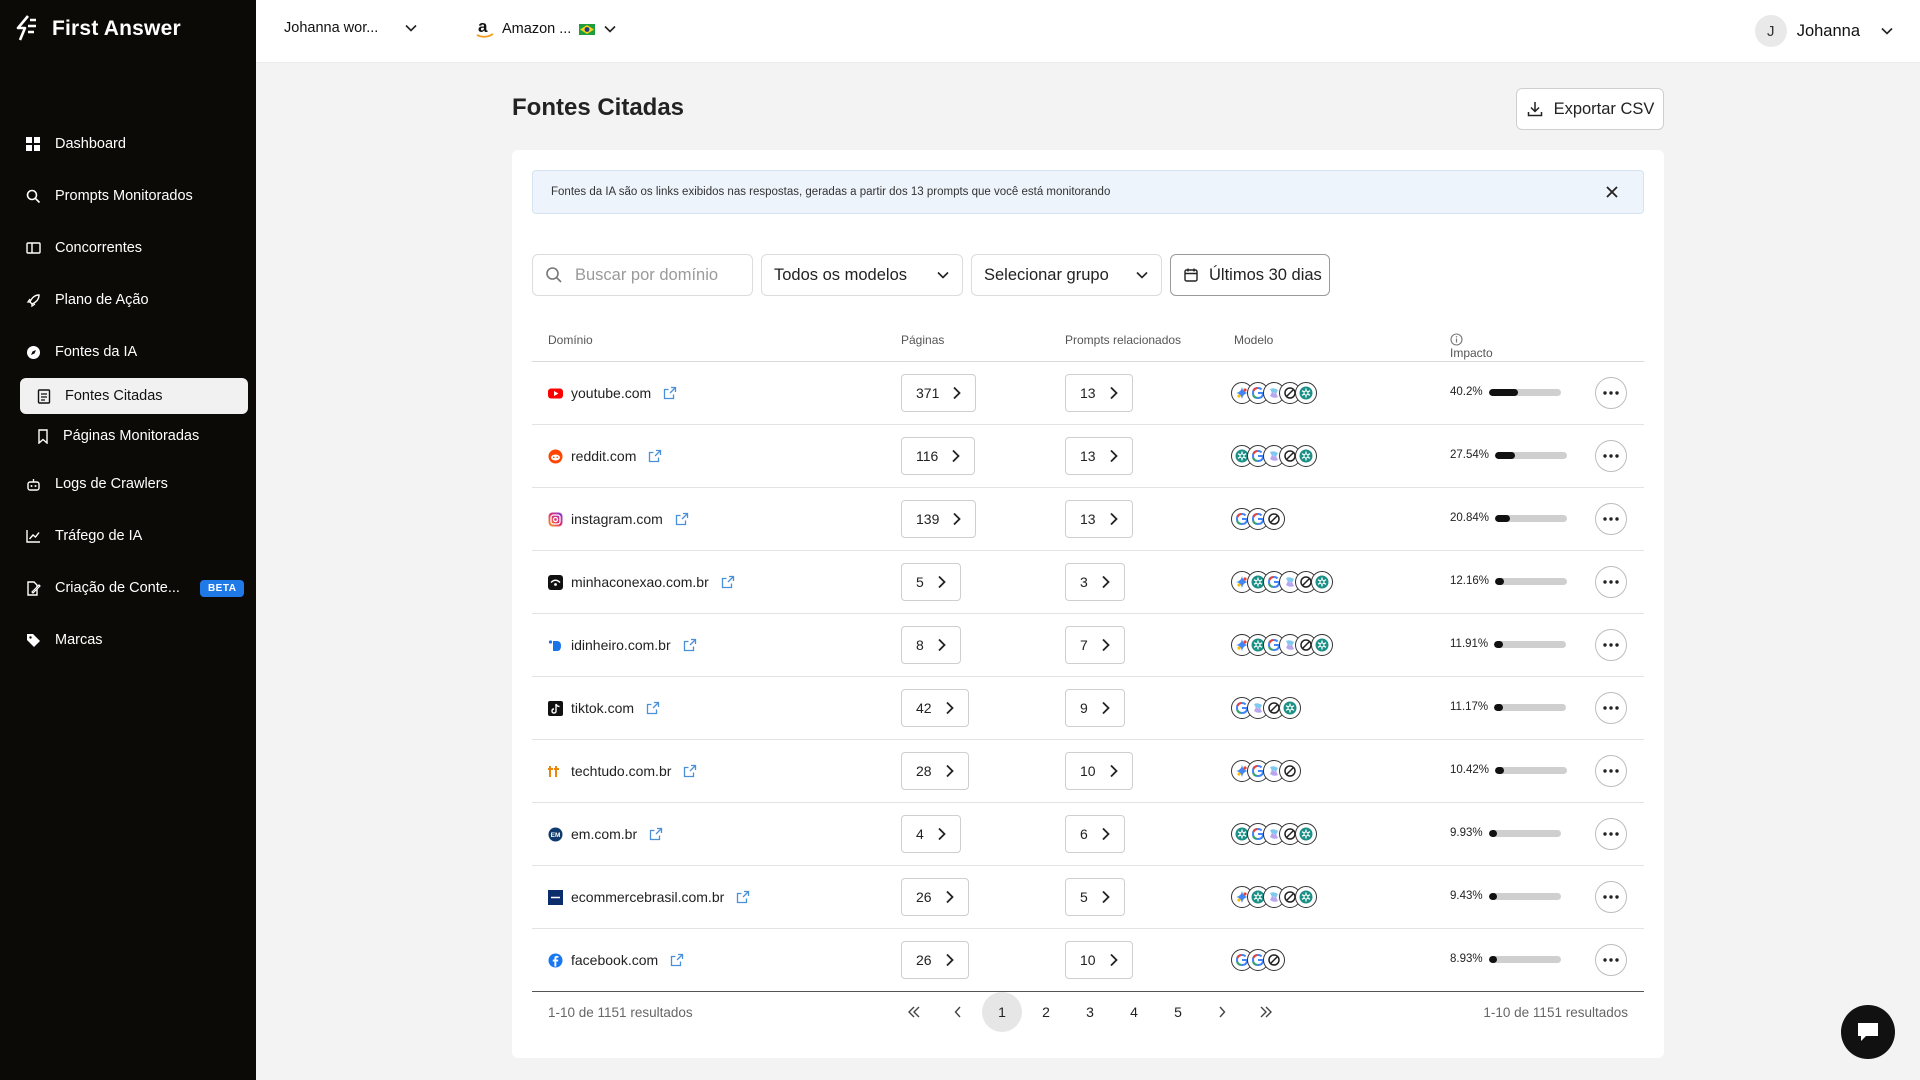  Describe the element at coordinates (939, 519) in the screenshot. I see `pages-button: 139` at that location.